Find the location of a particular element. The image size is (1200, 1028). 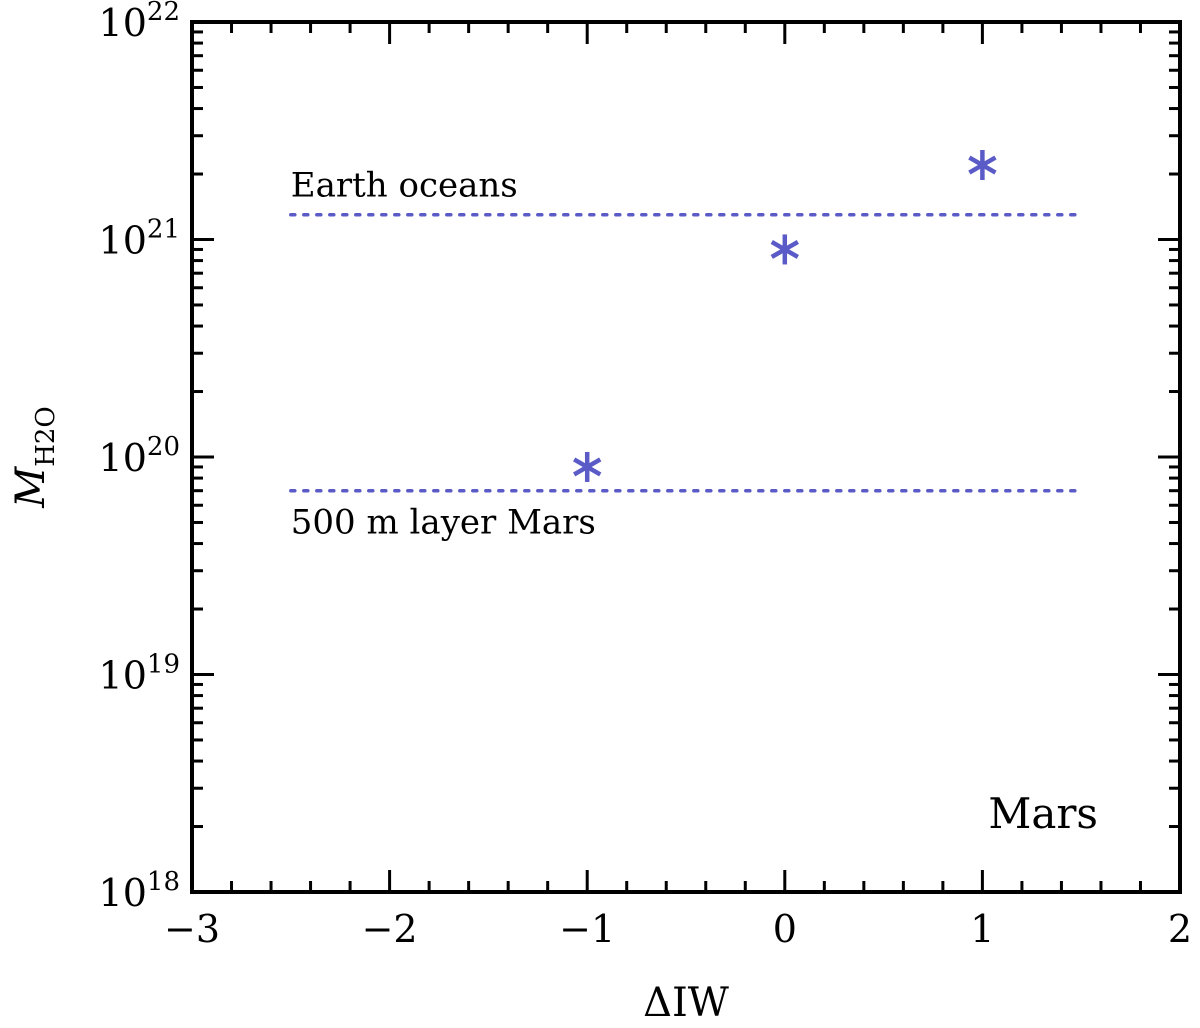

reference-label: 500 m layer Mars is located at coordinates (443, 523).